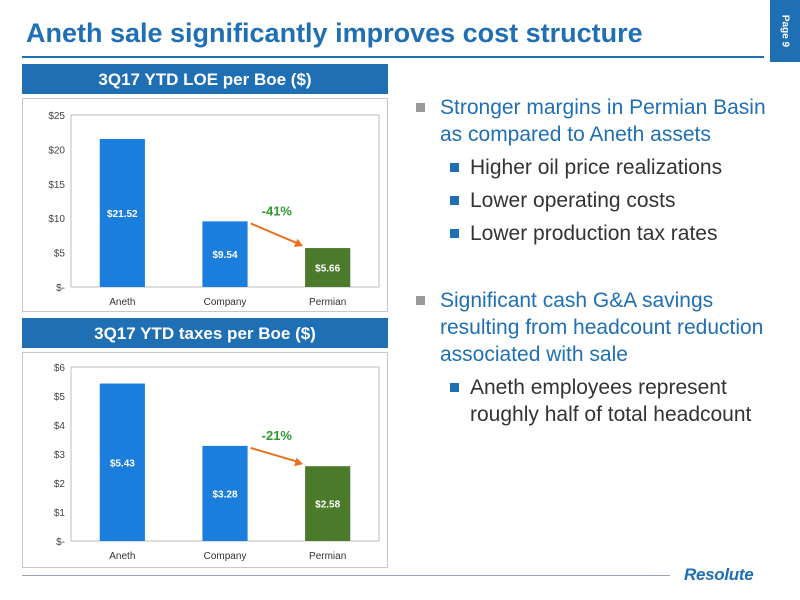 This screenshot has height=600, width=800. I want to click on data-label: $3.28, so click(224, 494).